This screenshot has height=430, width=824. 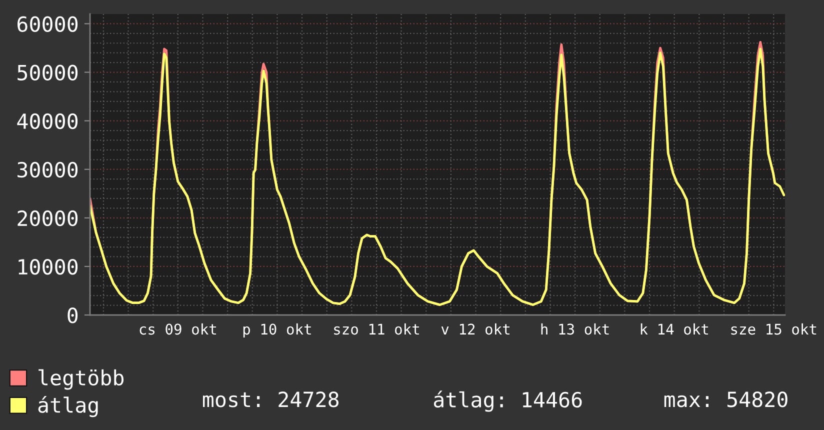 I want to click on y-tick-label: 60000, so click(x=48, y=24).